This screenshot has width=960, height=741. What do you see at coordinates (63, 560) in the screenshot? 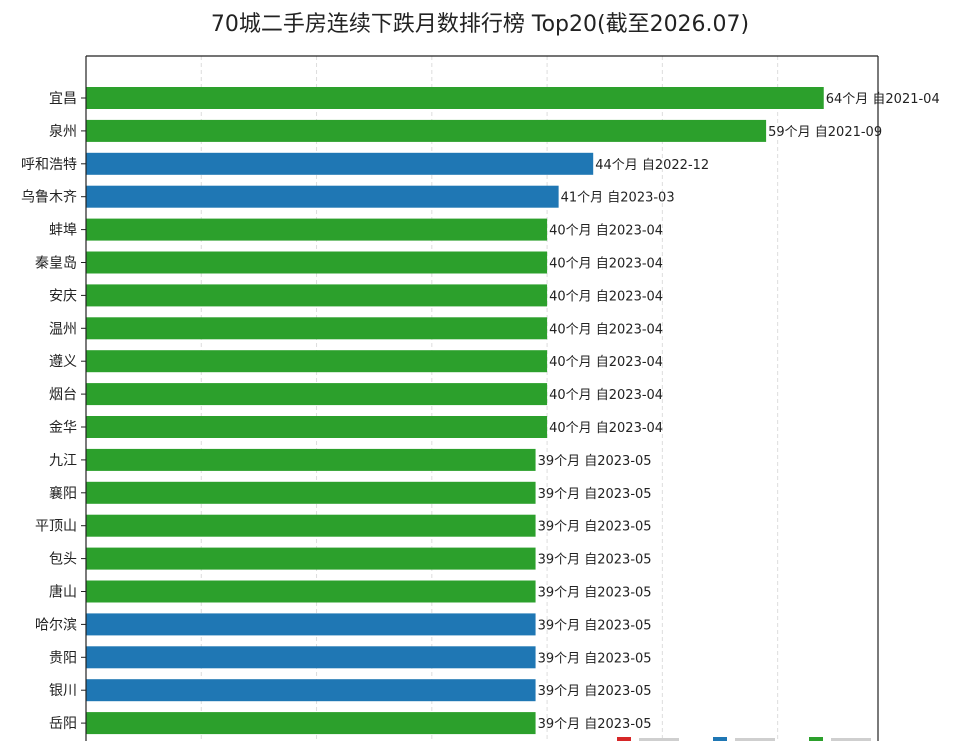
I see `category-label: 包头` at bounding box center [63, 560].